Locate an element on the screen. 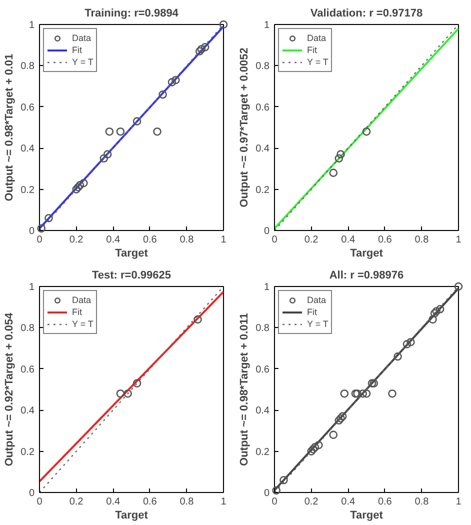  y-axis-title: Output ~= 0.97*Target + 0.0052 is located at coordinates (244, 128).